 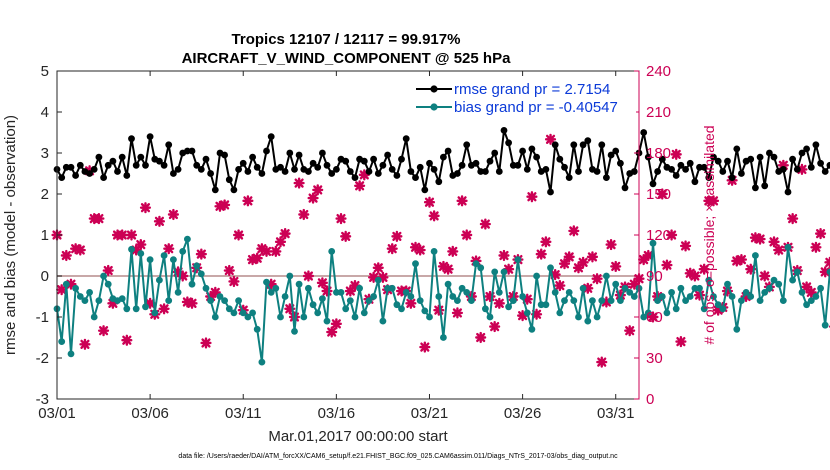 What do you see at coordinates (658, 235) in the screenshot?
I see `y2-tick-label: 120` at bounding box center [658, 235].